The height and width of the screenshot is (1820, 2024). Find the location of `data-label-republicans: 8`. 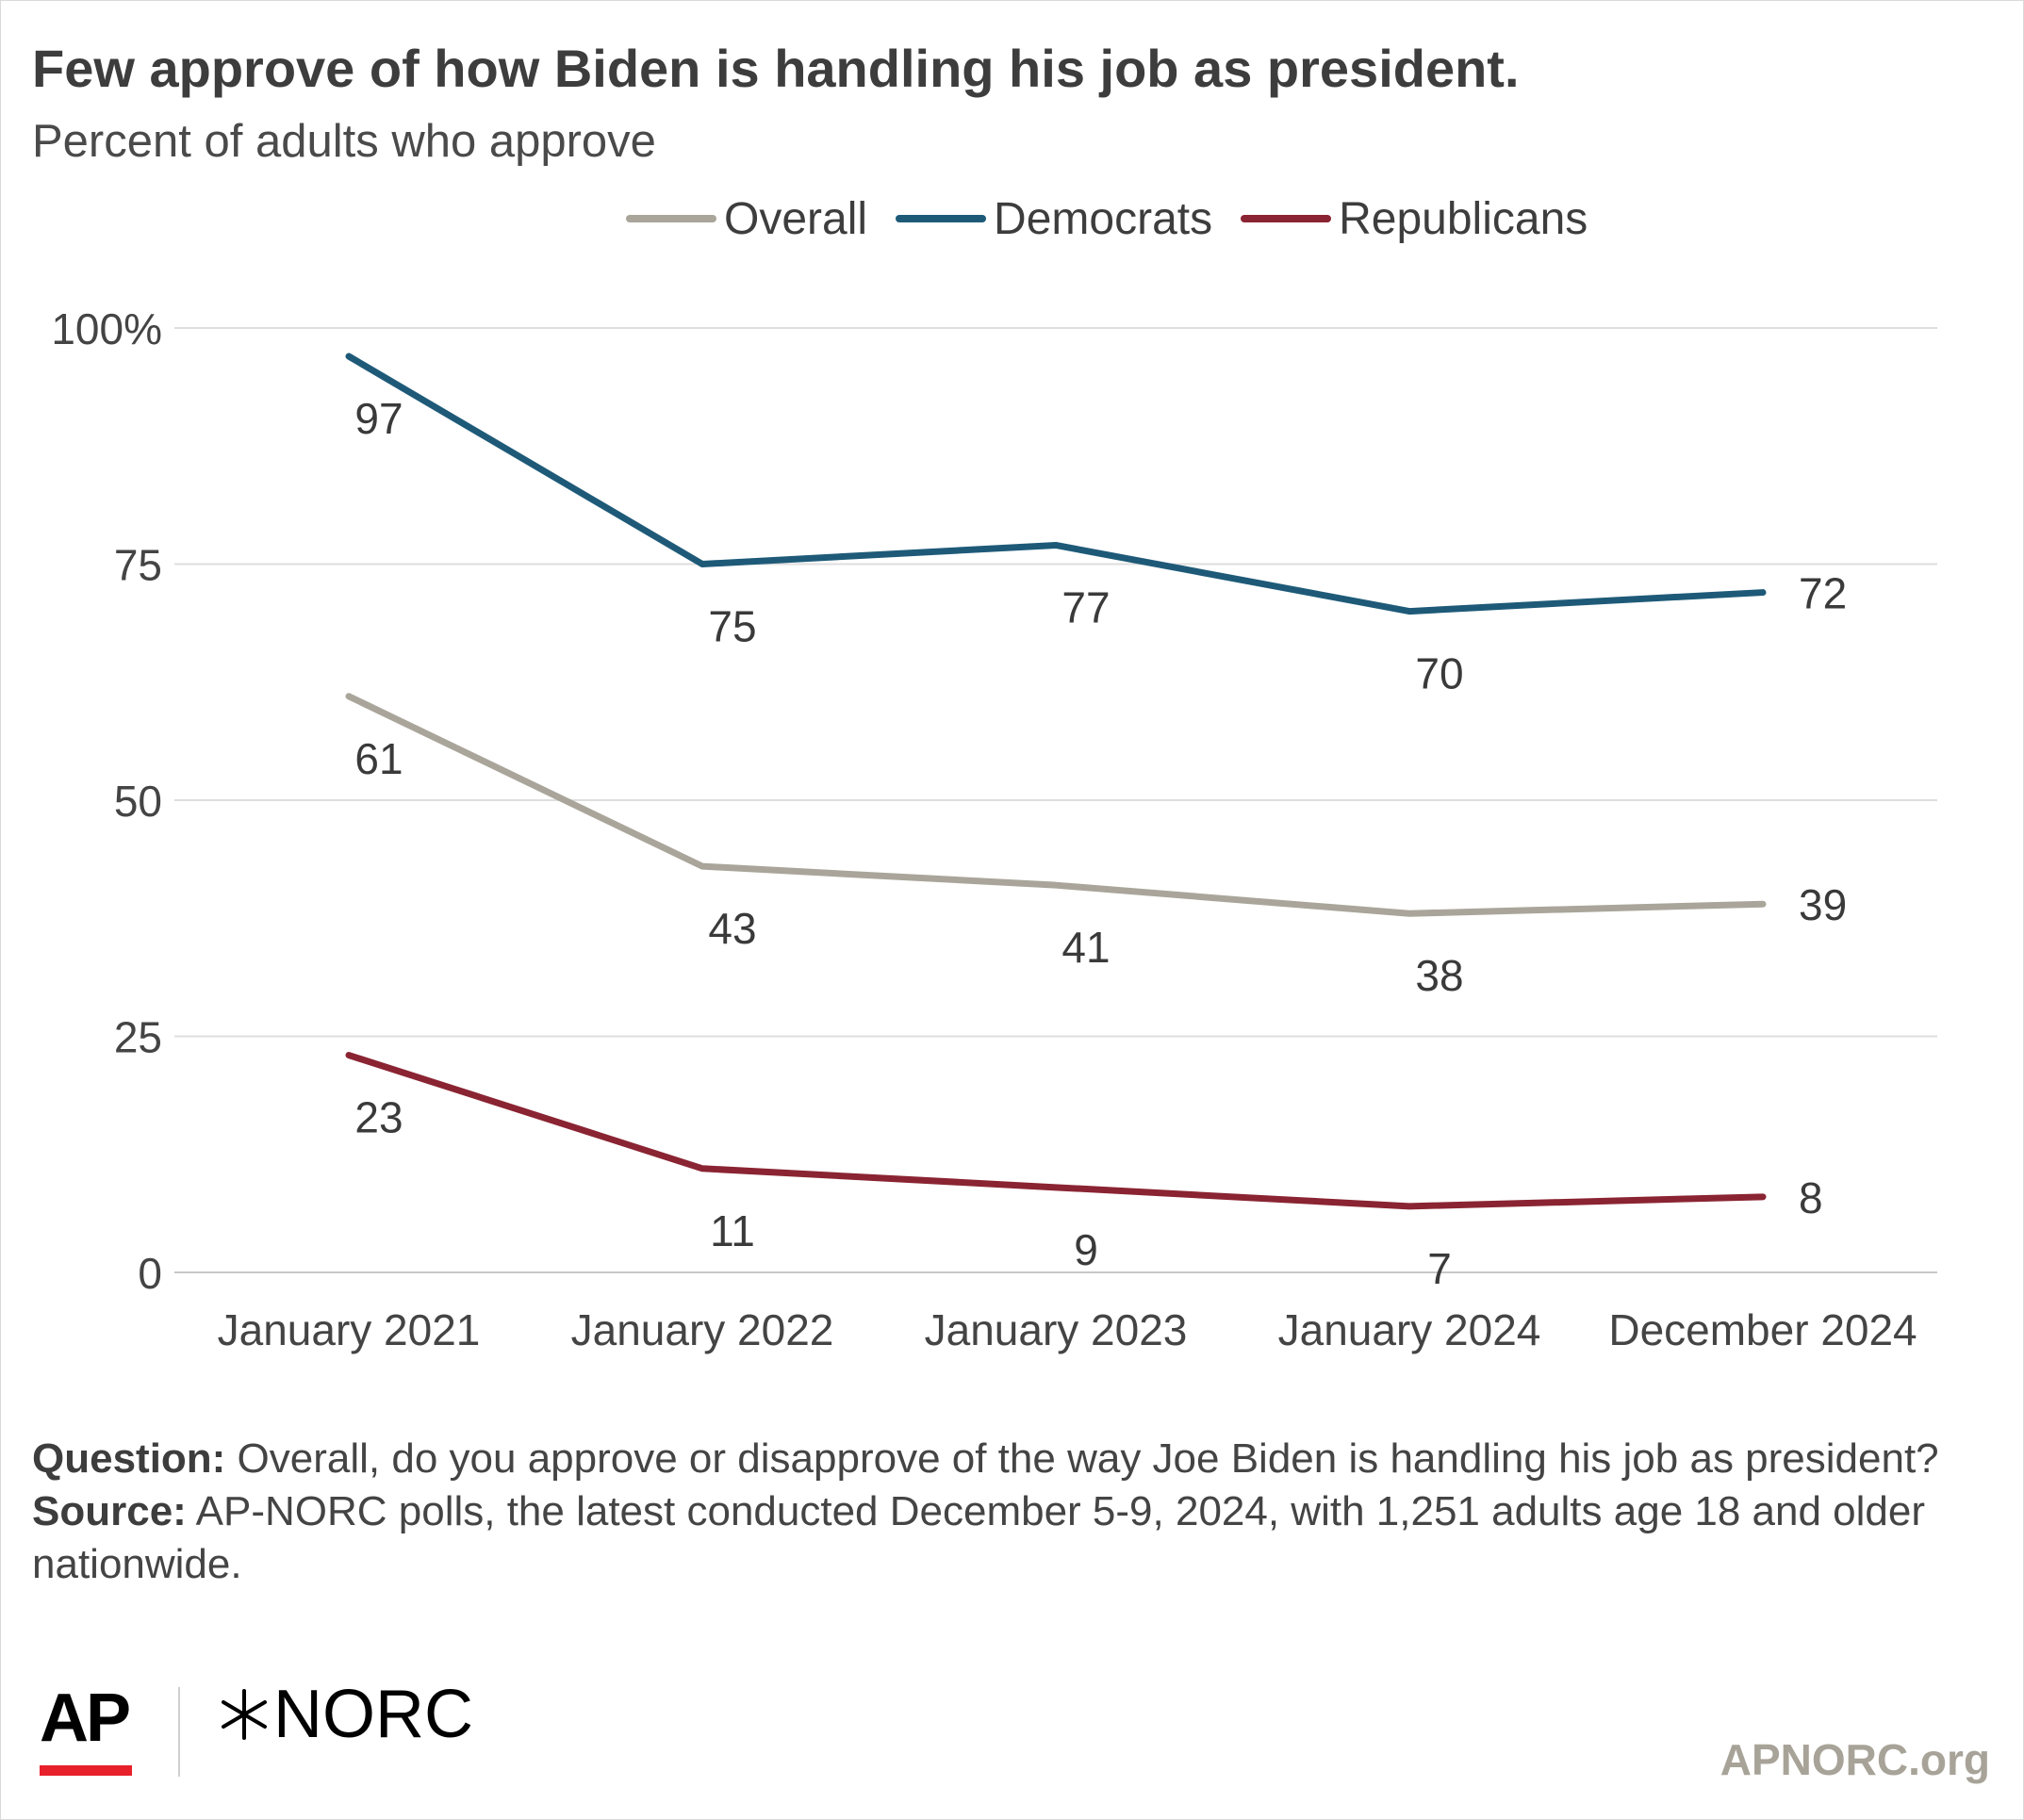

data-label-republicans: 8 is located at coordinates (1811, 1197).